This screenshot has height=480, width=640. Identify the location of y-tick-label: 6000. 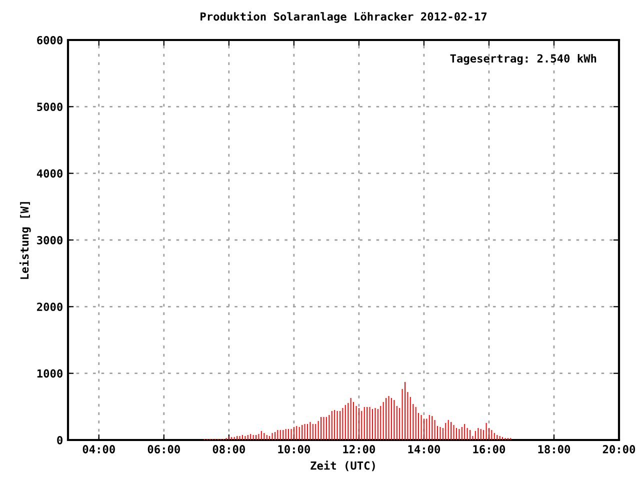
(49, 40).